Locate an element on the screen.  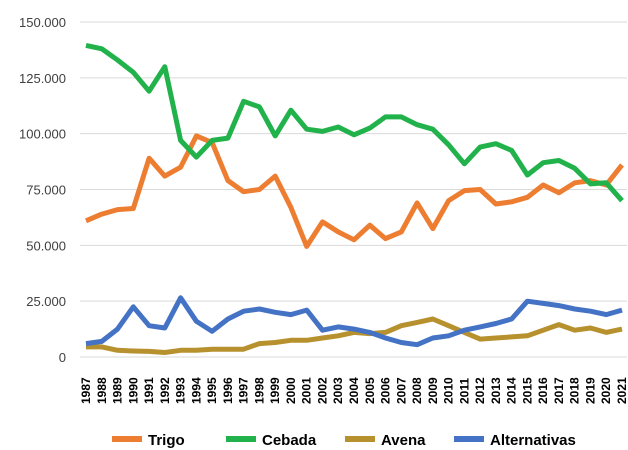
x-tick-label: 2014 is located at coordinates (512, 390).